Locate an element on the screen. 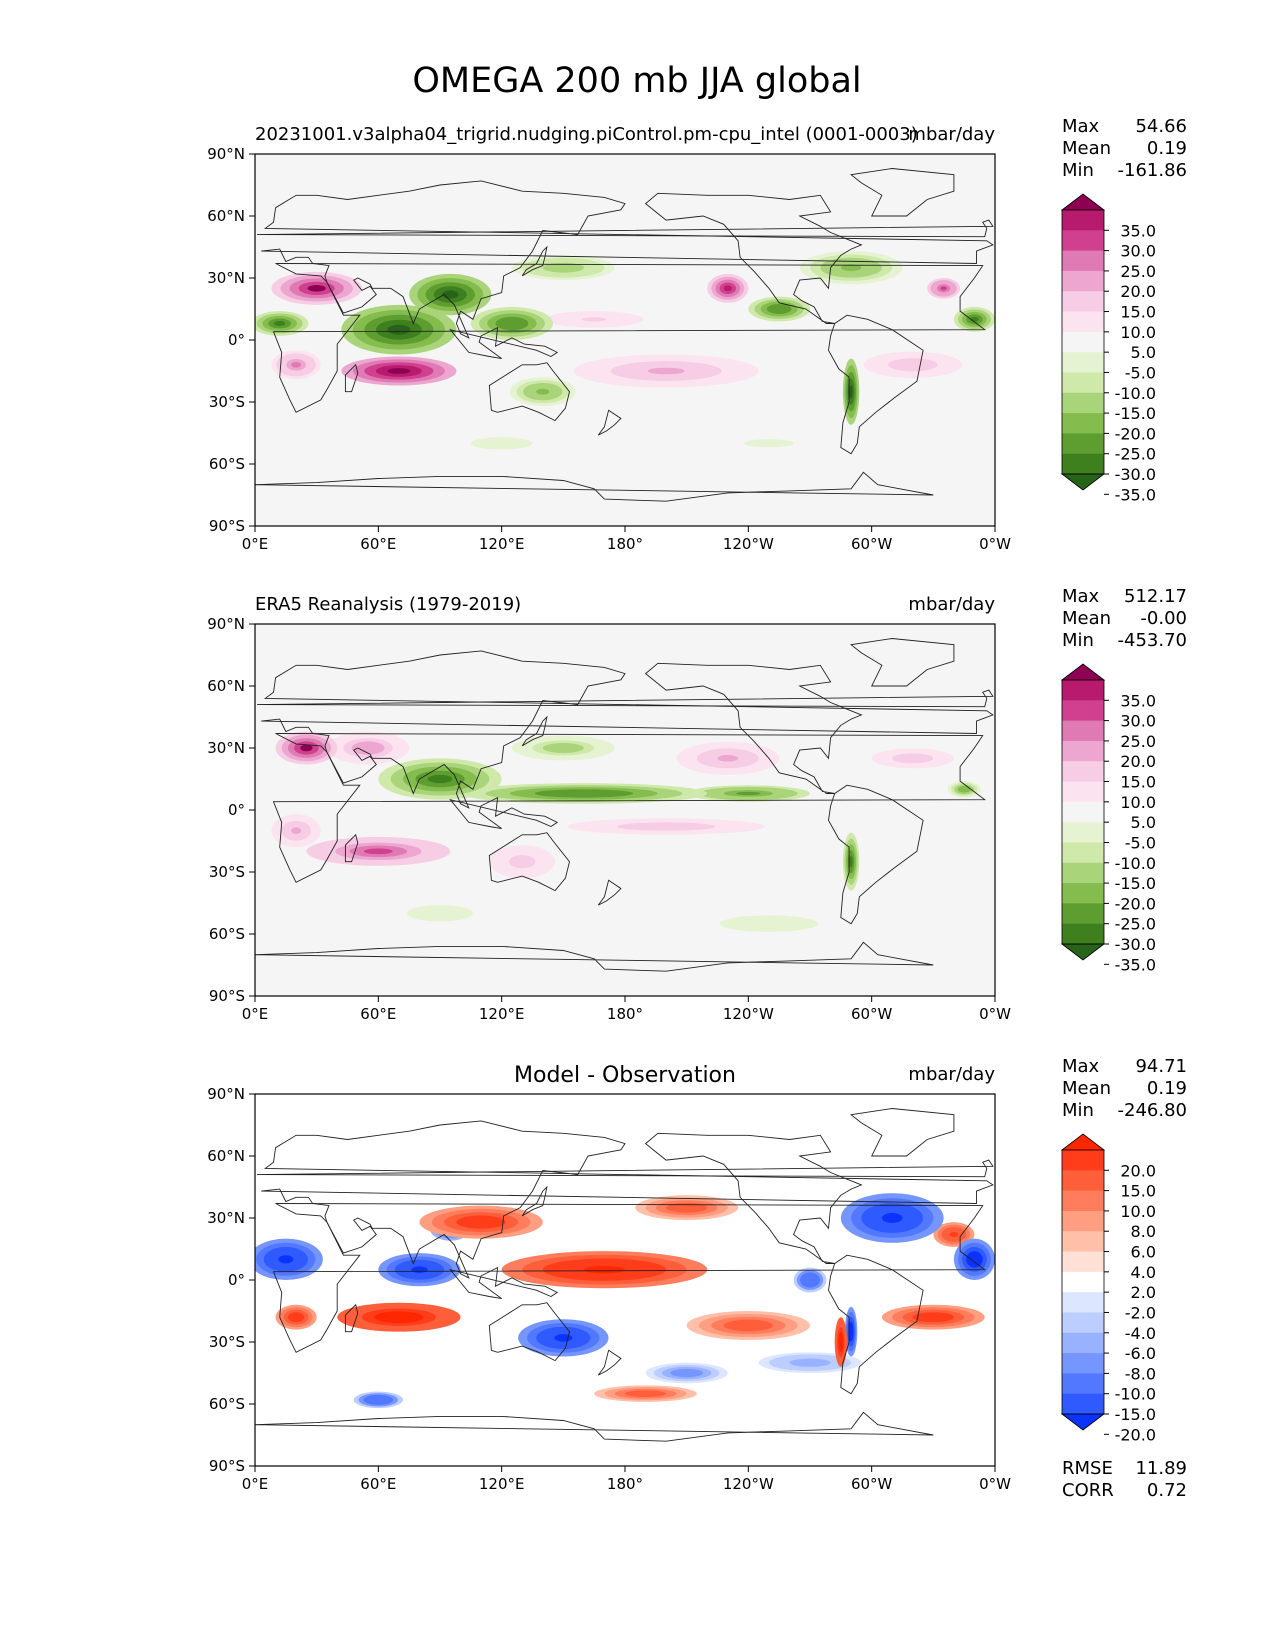  y-tick-label: 30°S is located at coordinates (227, 402).